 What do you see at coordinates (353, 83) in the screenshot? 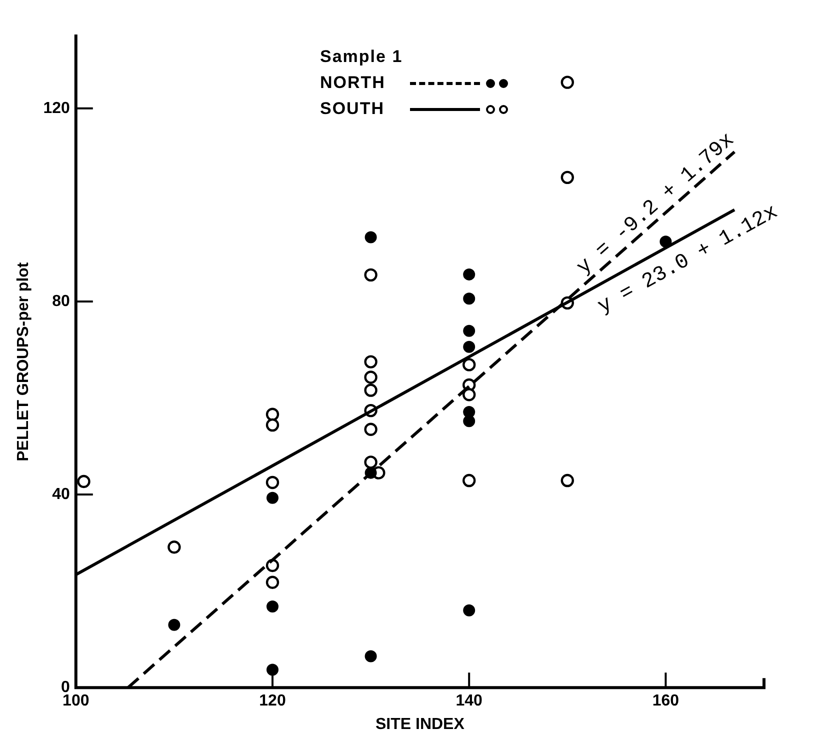
I see `legend-label: NORTH` at bounding box center [353, 83].